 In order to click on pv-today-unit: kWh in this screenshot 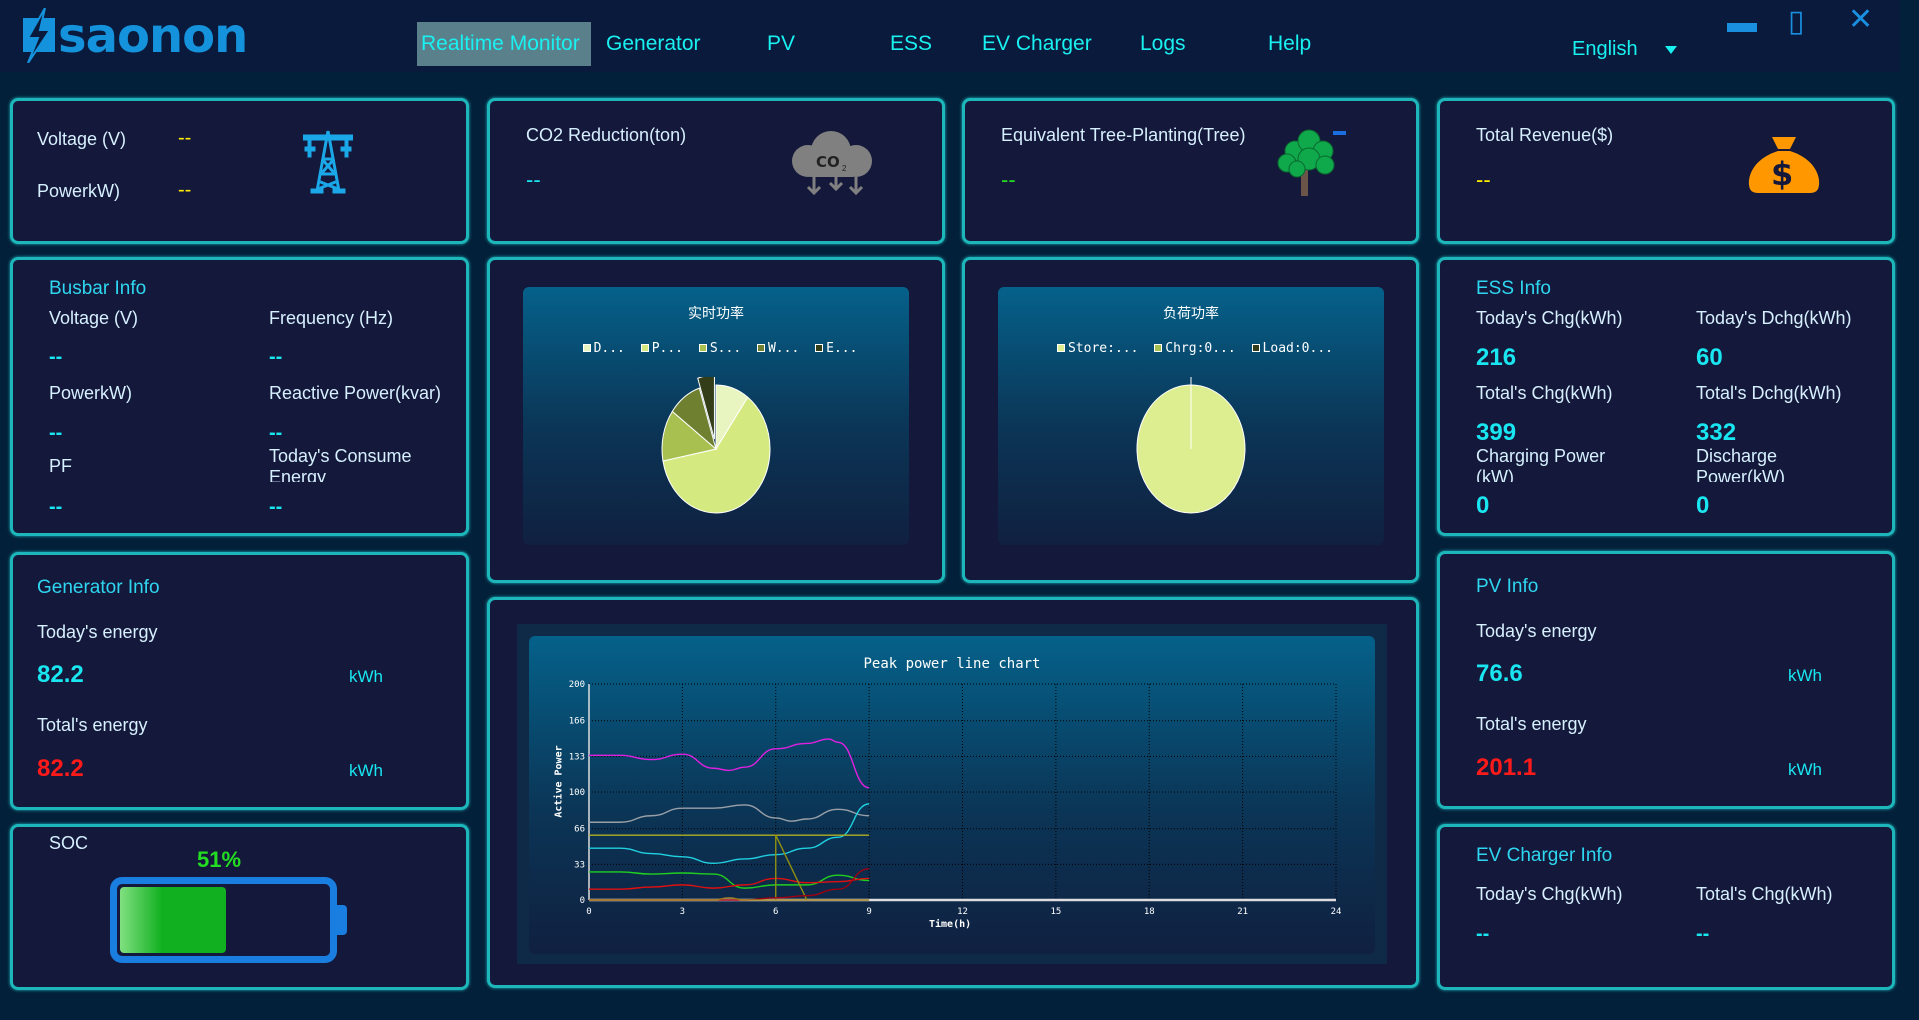, I will do `click(1805, 675)`.